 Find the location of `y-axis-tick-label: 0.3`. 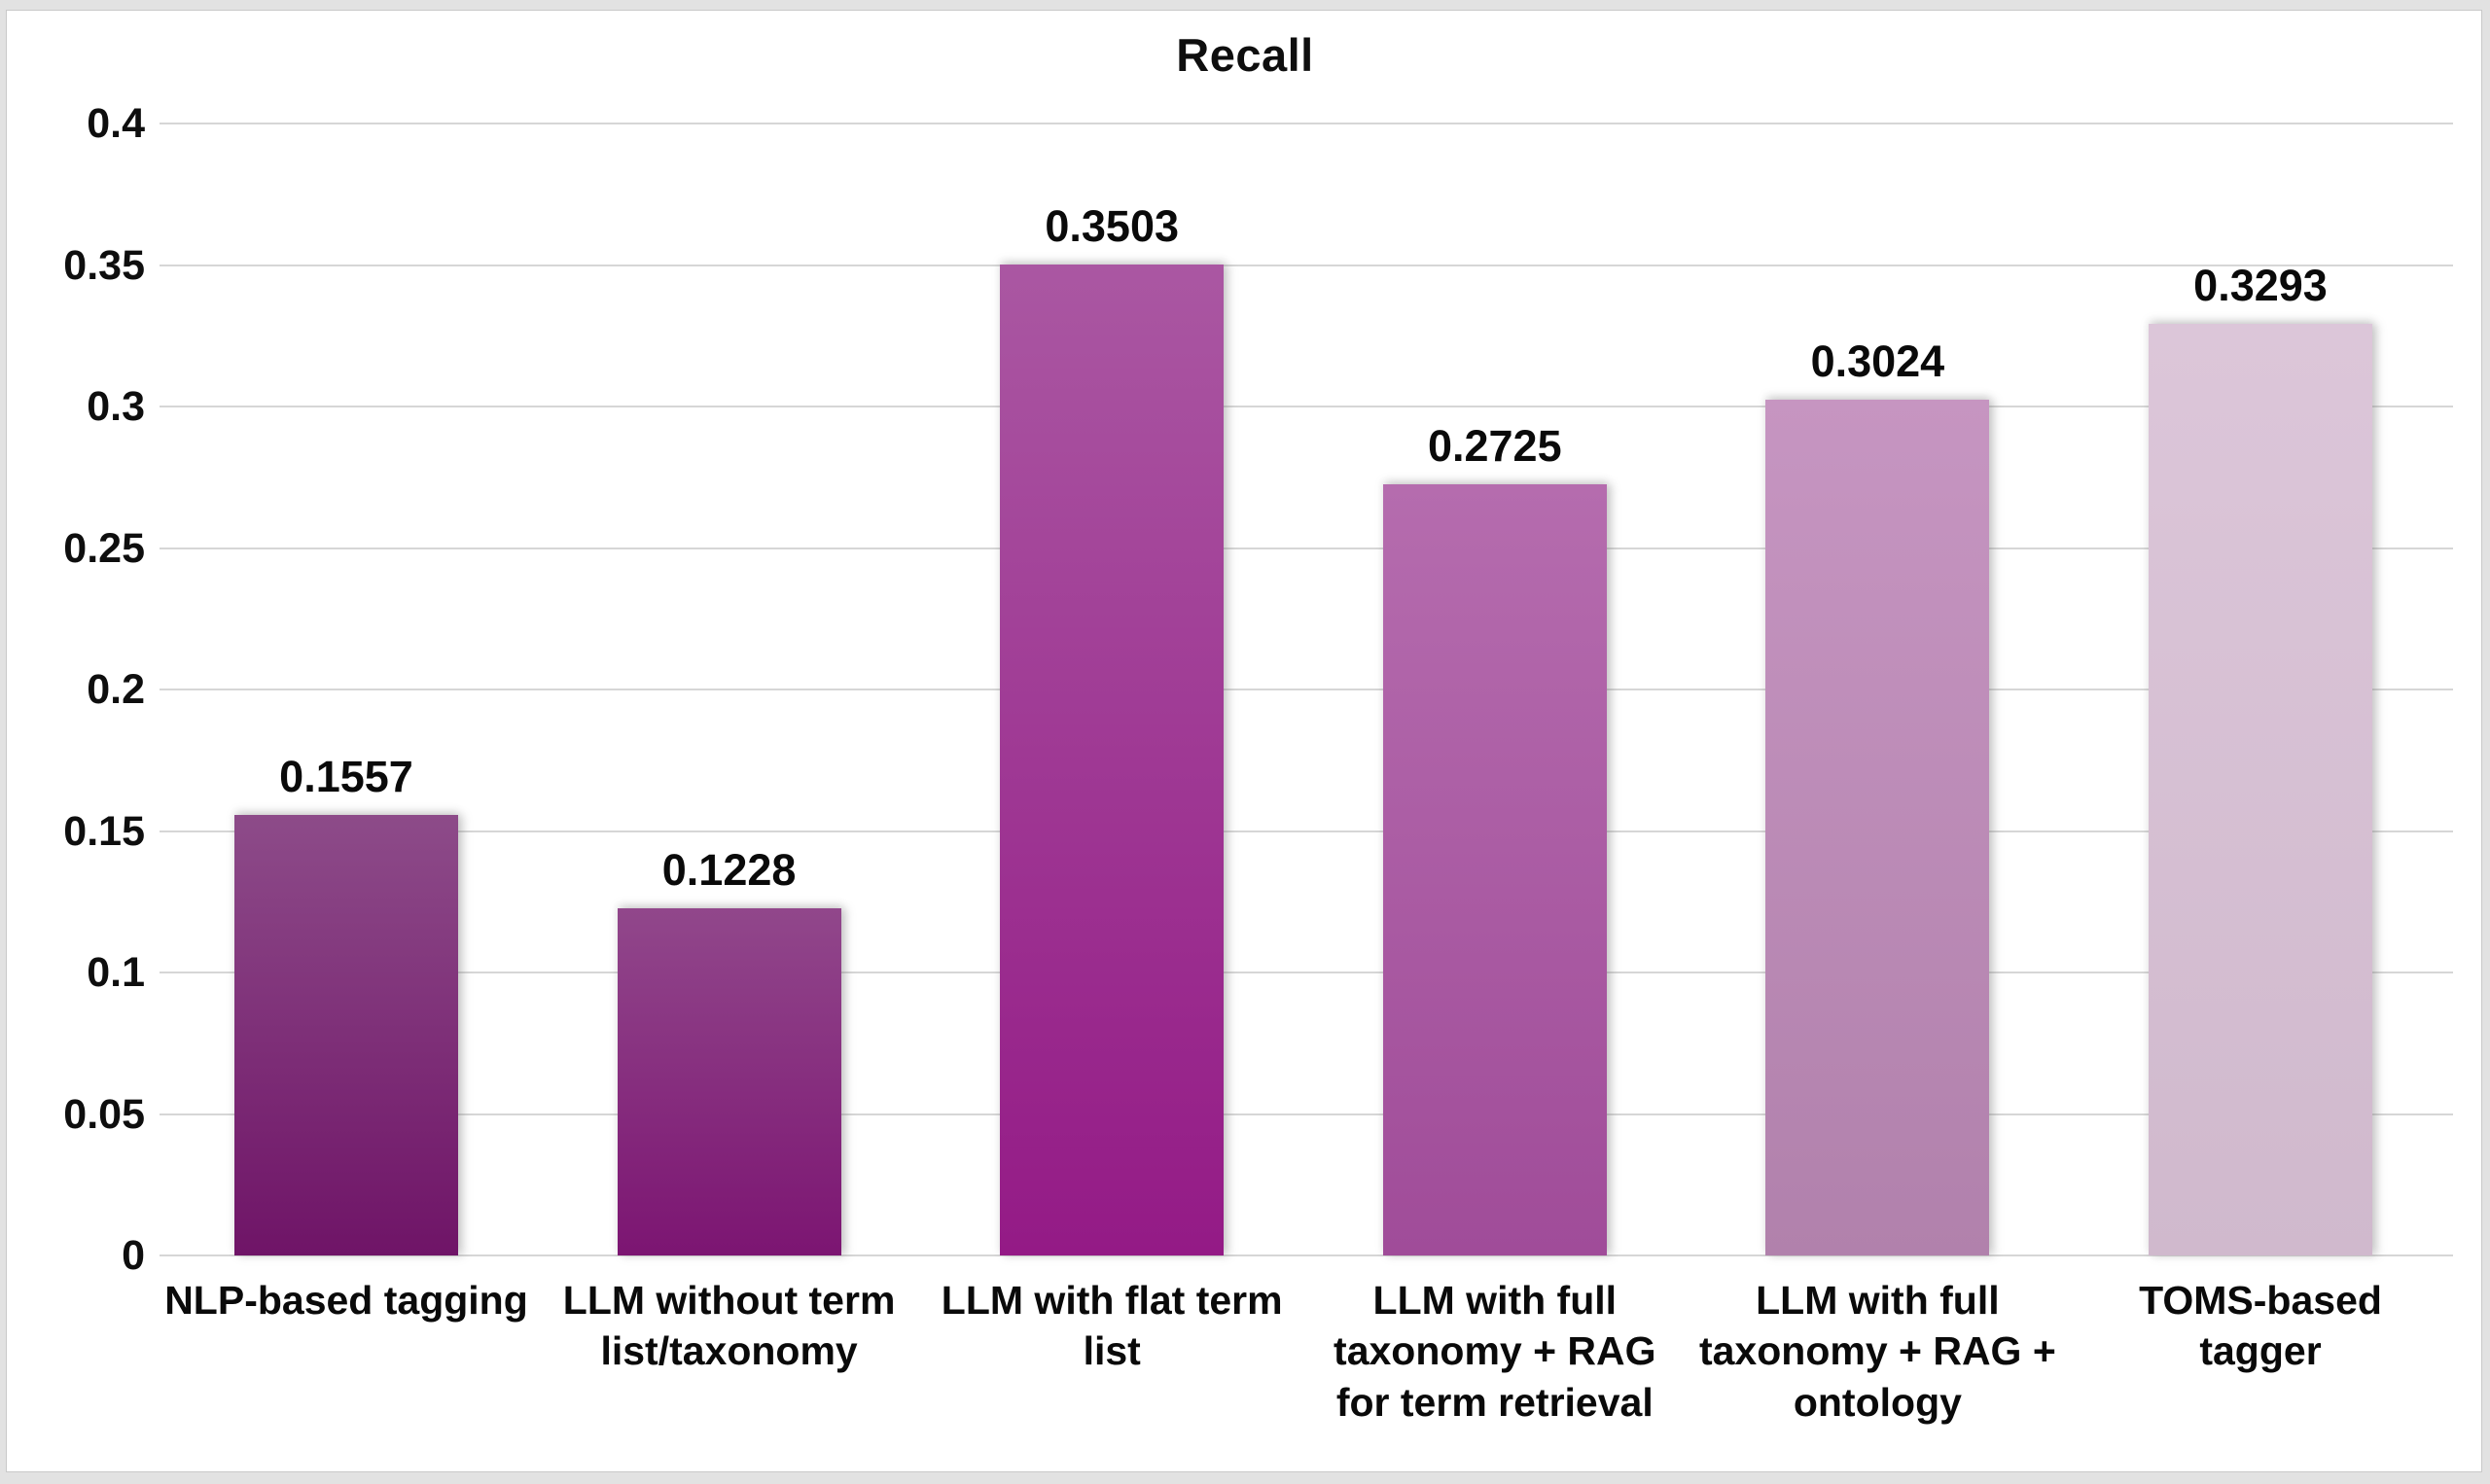

y-axis-tick-label: 0.3 is located at coordinates (116, 407).